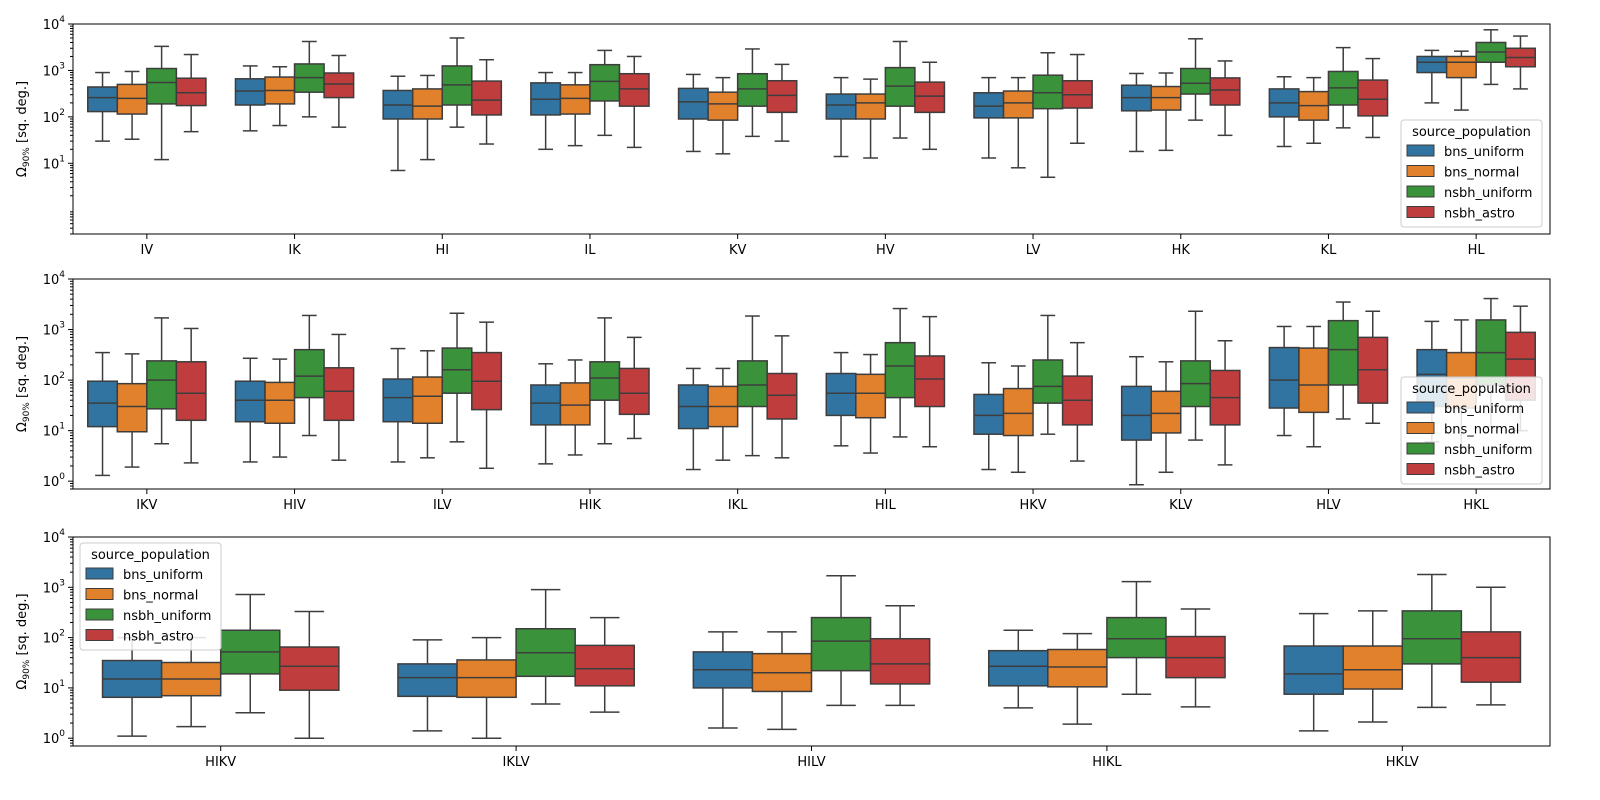  Describe the element at coordinates (516, 762) in the screenshot. I see `x-tick-label: IKLV` at that location.